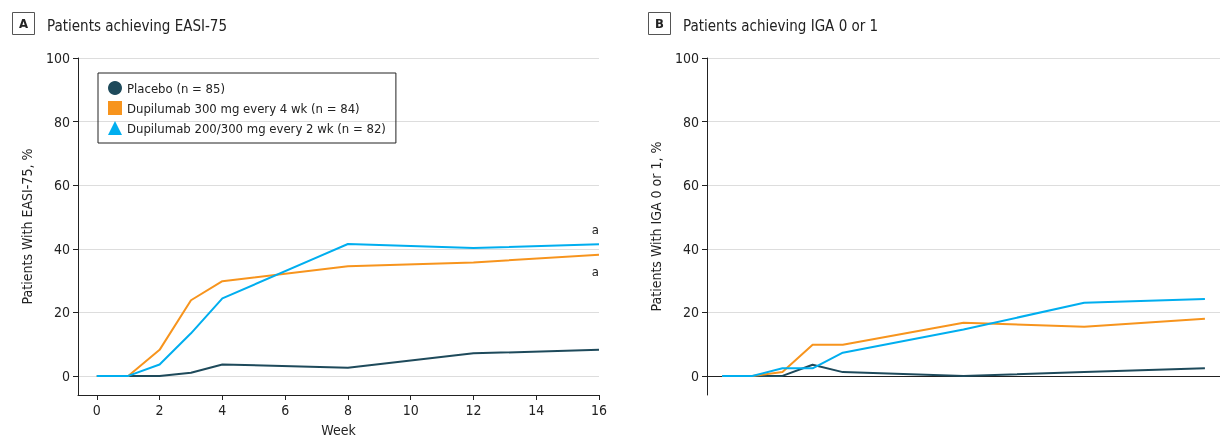 Image resolution: width=1220 pixels, height=444 pixels. I want to click on text: A, so click(23, 23).